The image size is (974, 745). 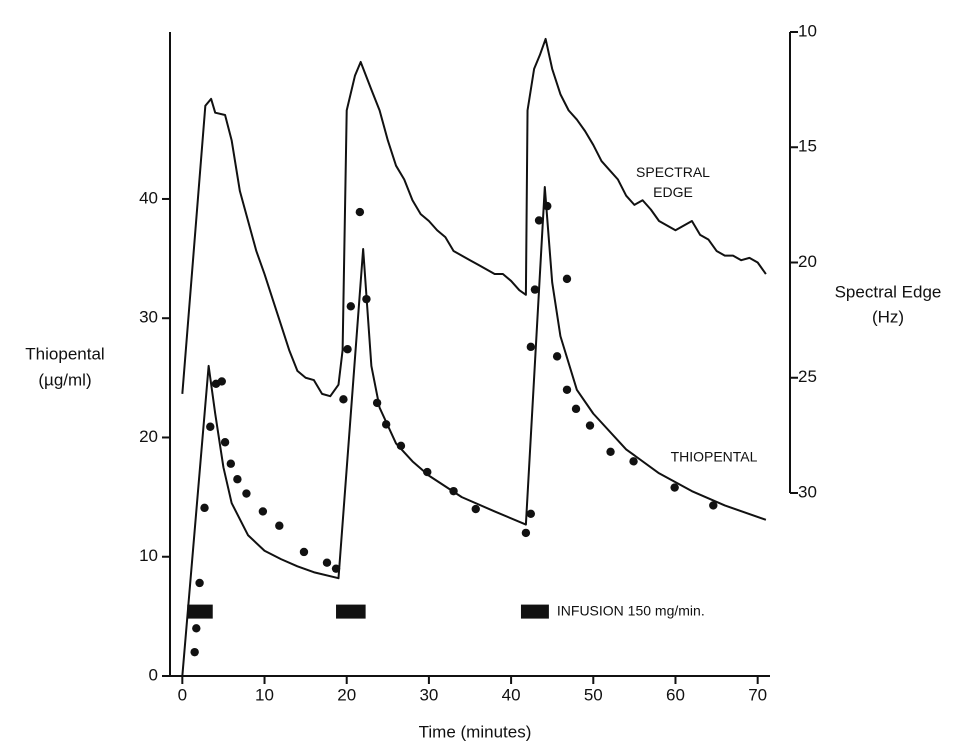 I want to click on y-tick-label: 10, so click(x=148, y=555).